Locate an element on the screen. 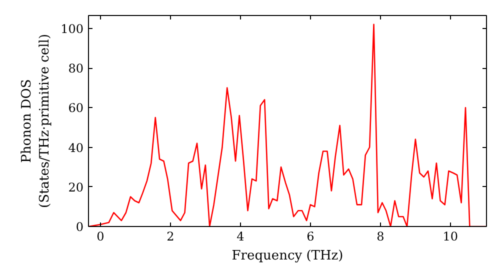  x-tick-label: 2 is located at coordinates (170, 237).